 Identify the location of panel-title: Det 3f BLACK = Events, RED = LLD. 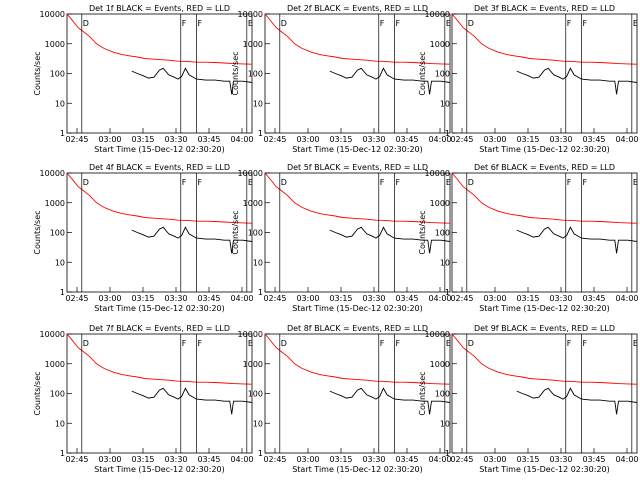
(544, 8).